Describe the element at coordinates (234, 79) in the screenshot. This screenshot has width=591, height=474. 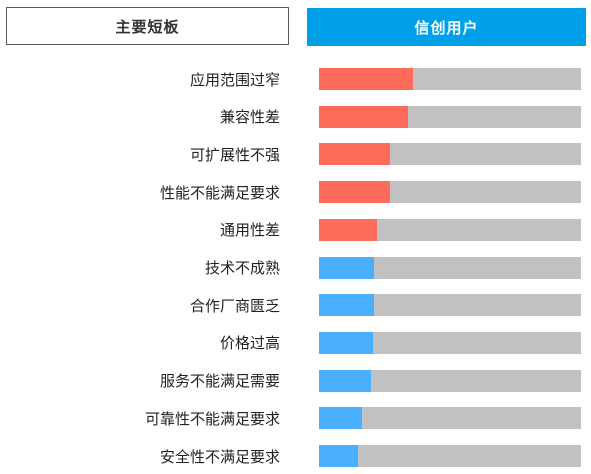
I see `row-label: 应用范围过窄` at that location.